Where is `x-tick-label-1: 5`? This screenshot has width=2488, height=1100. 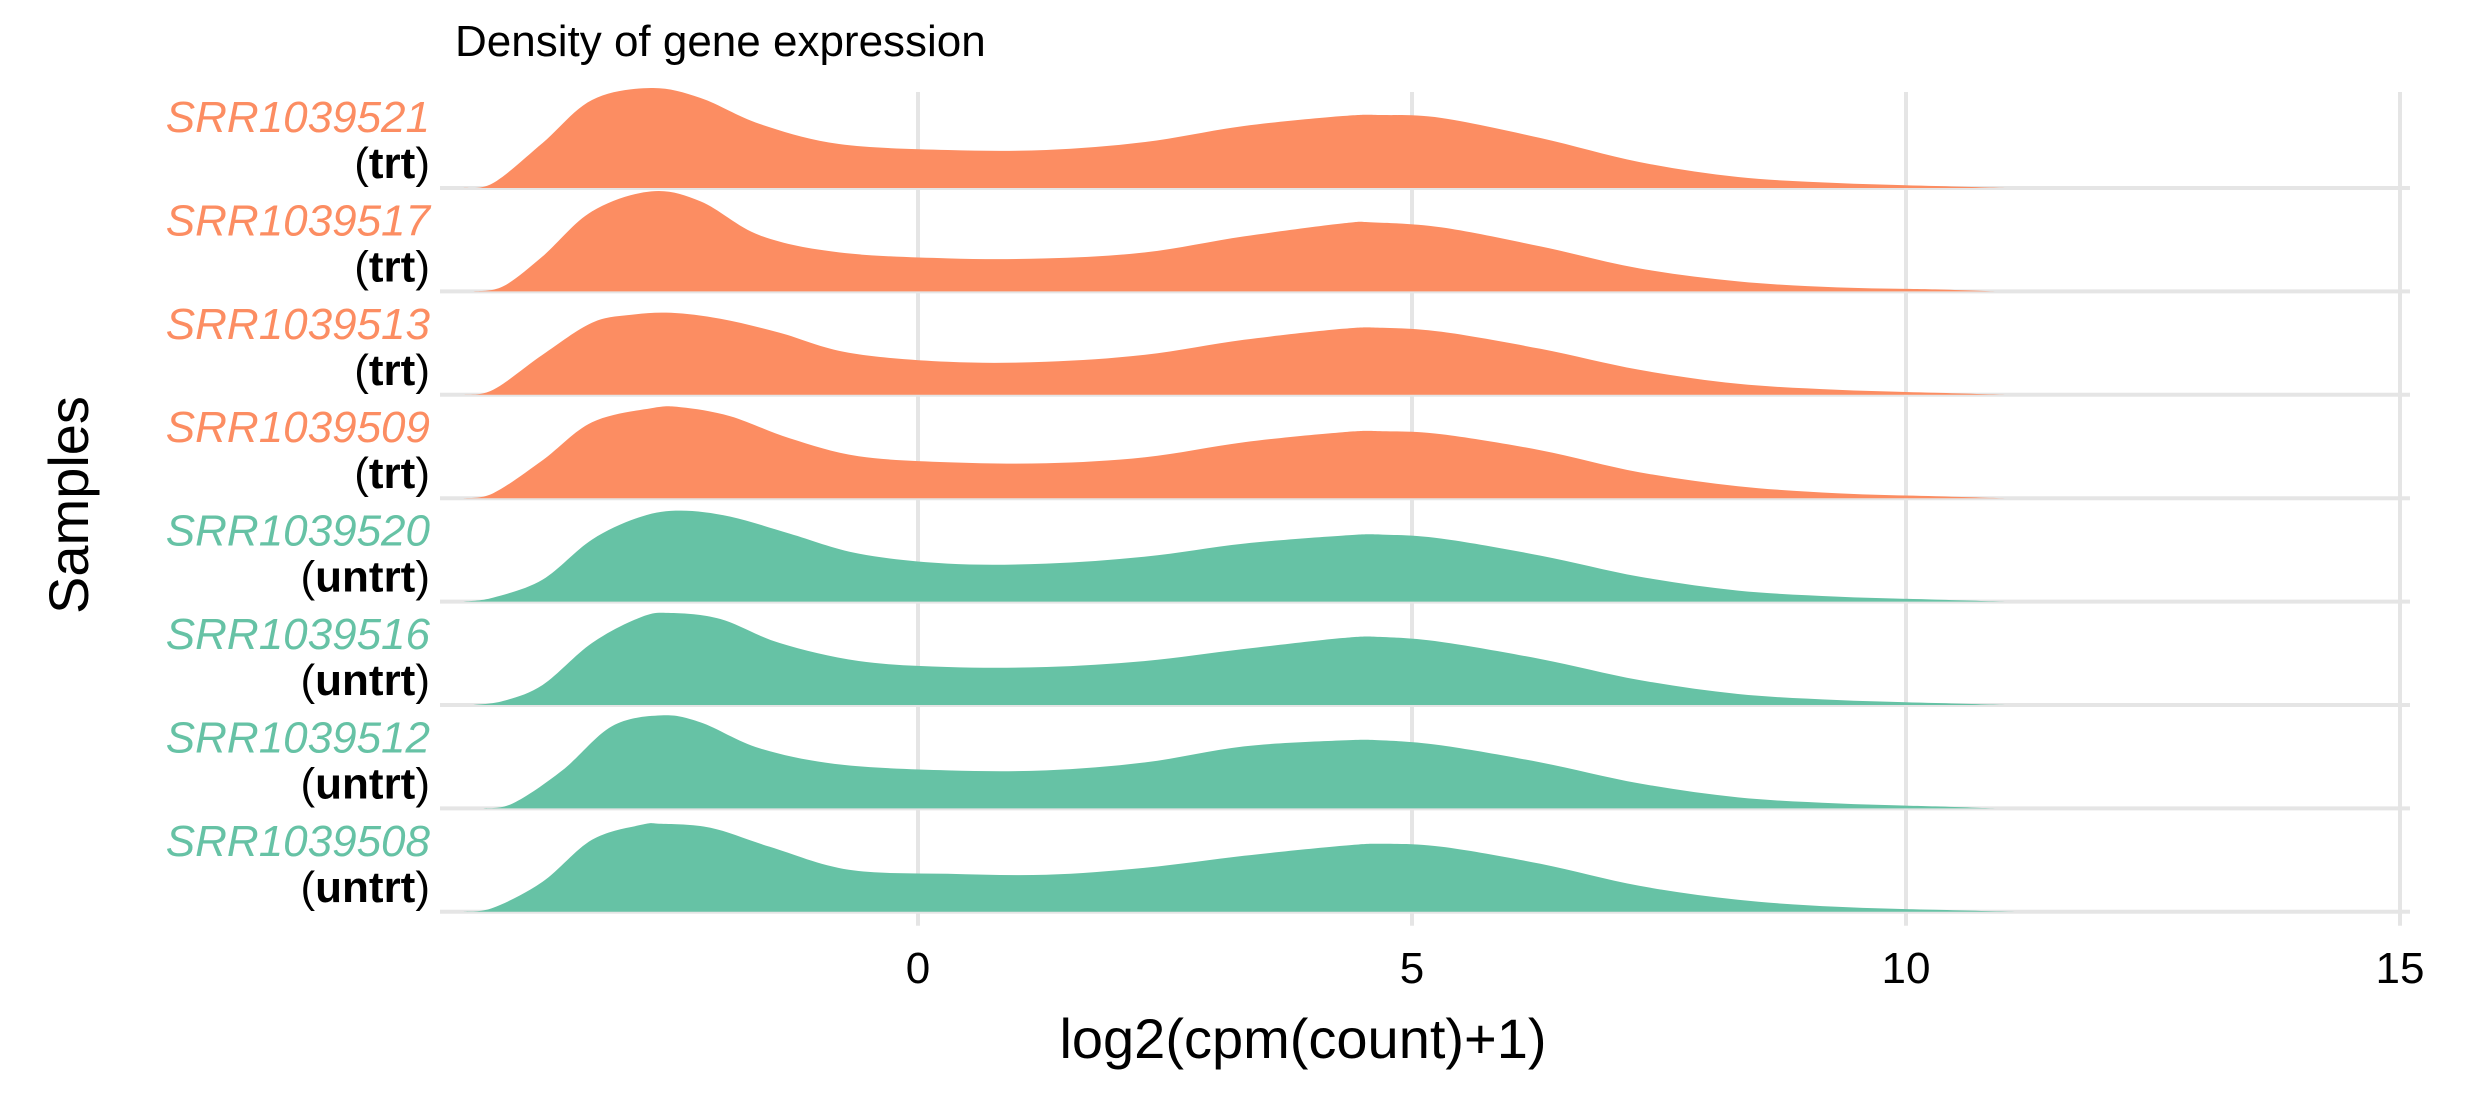 x-tick-label-1: 5 is located at coordinates (1412, 968).